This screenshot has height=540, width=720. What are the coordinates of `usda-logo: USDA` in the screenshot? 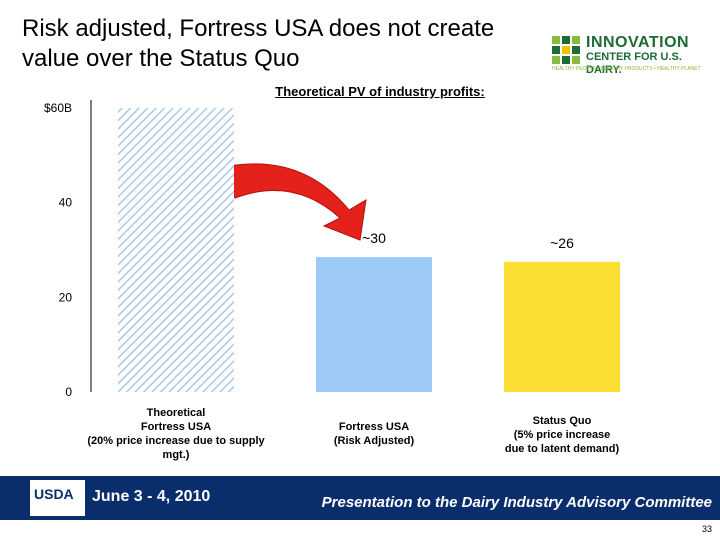 It's located at (57, 498).